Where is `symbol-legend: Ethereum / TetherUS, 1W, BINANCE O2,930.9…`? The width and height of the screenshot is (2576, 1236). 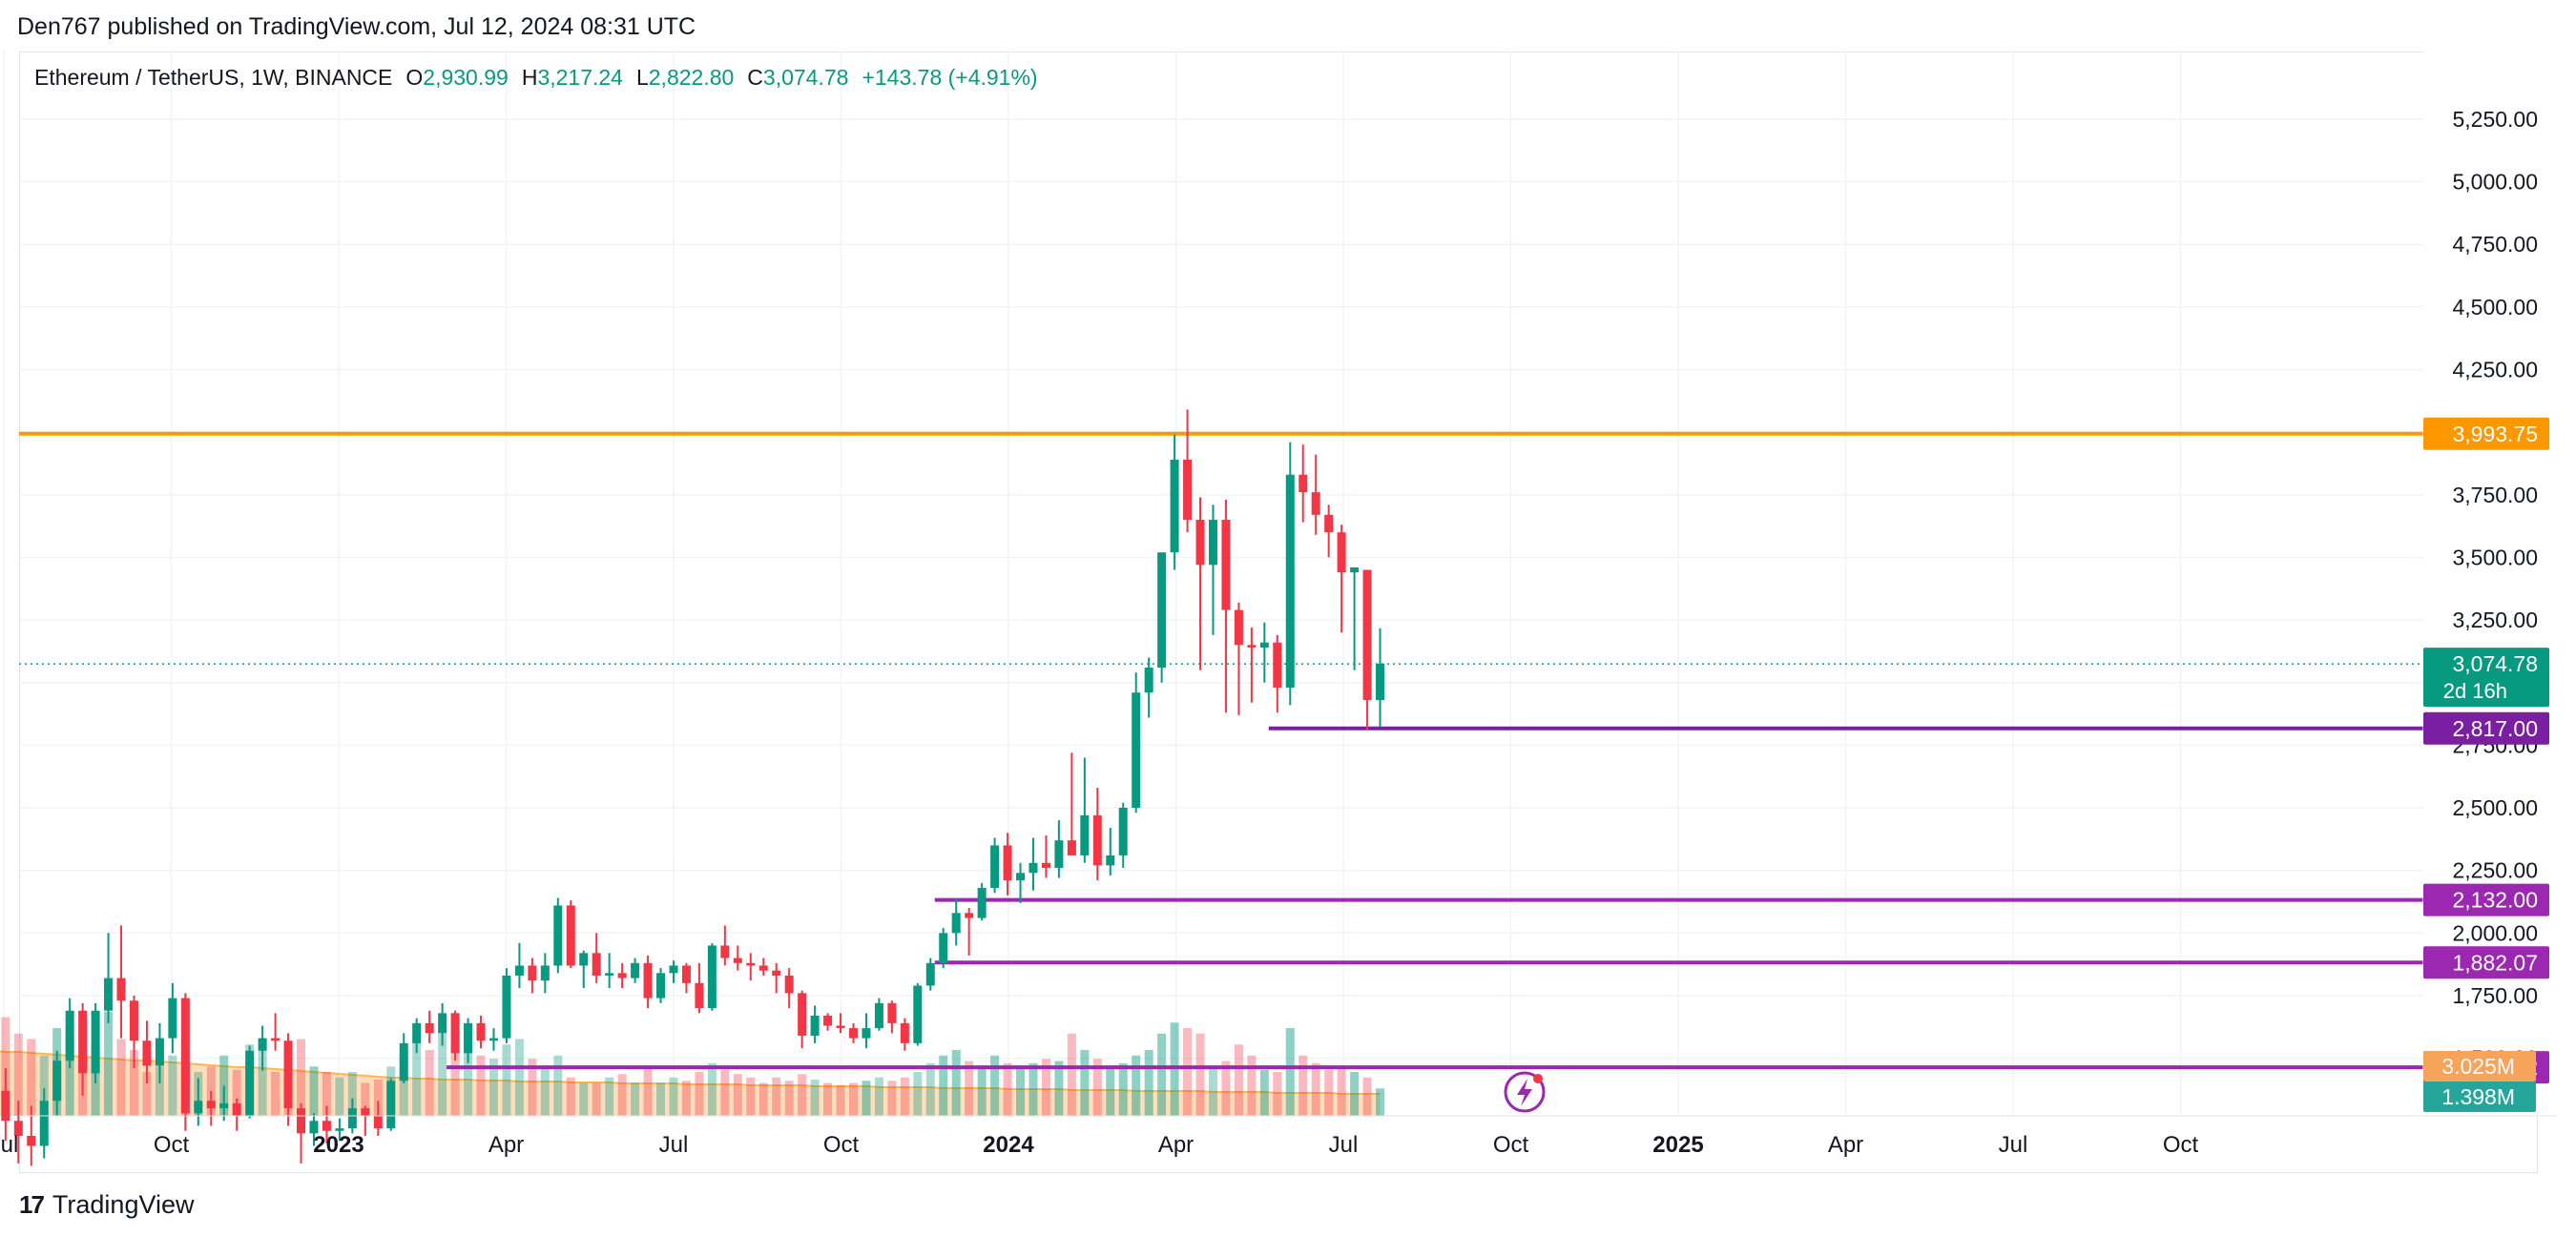
symbol-legend: Ethereum / TetherUS, 1W, BINANCE O2,930.9… is located at coordinates (536, 78).